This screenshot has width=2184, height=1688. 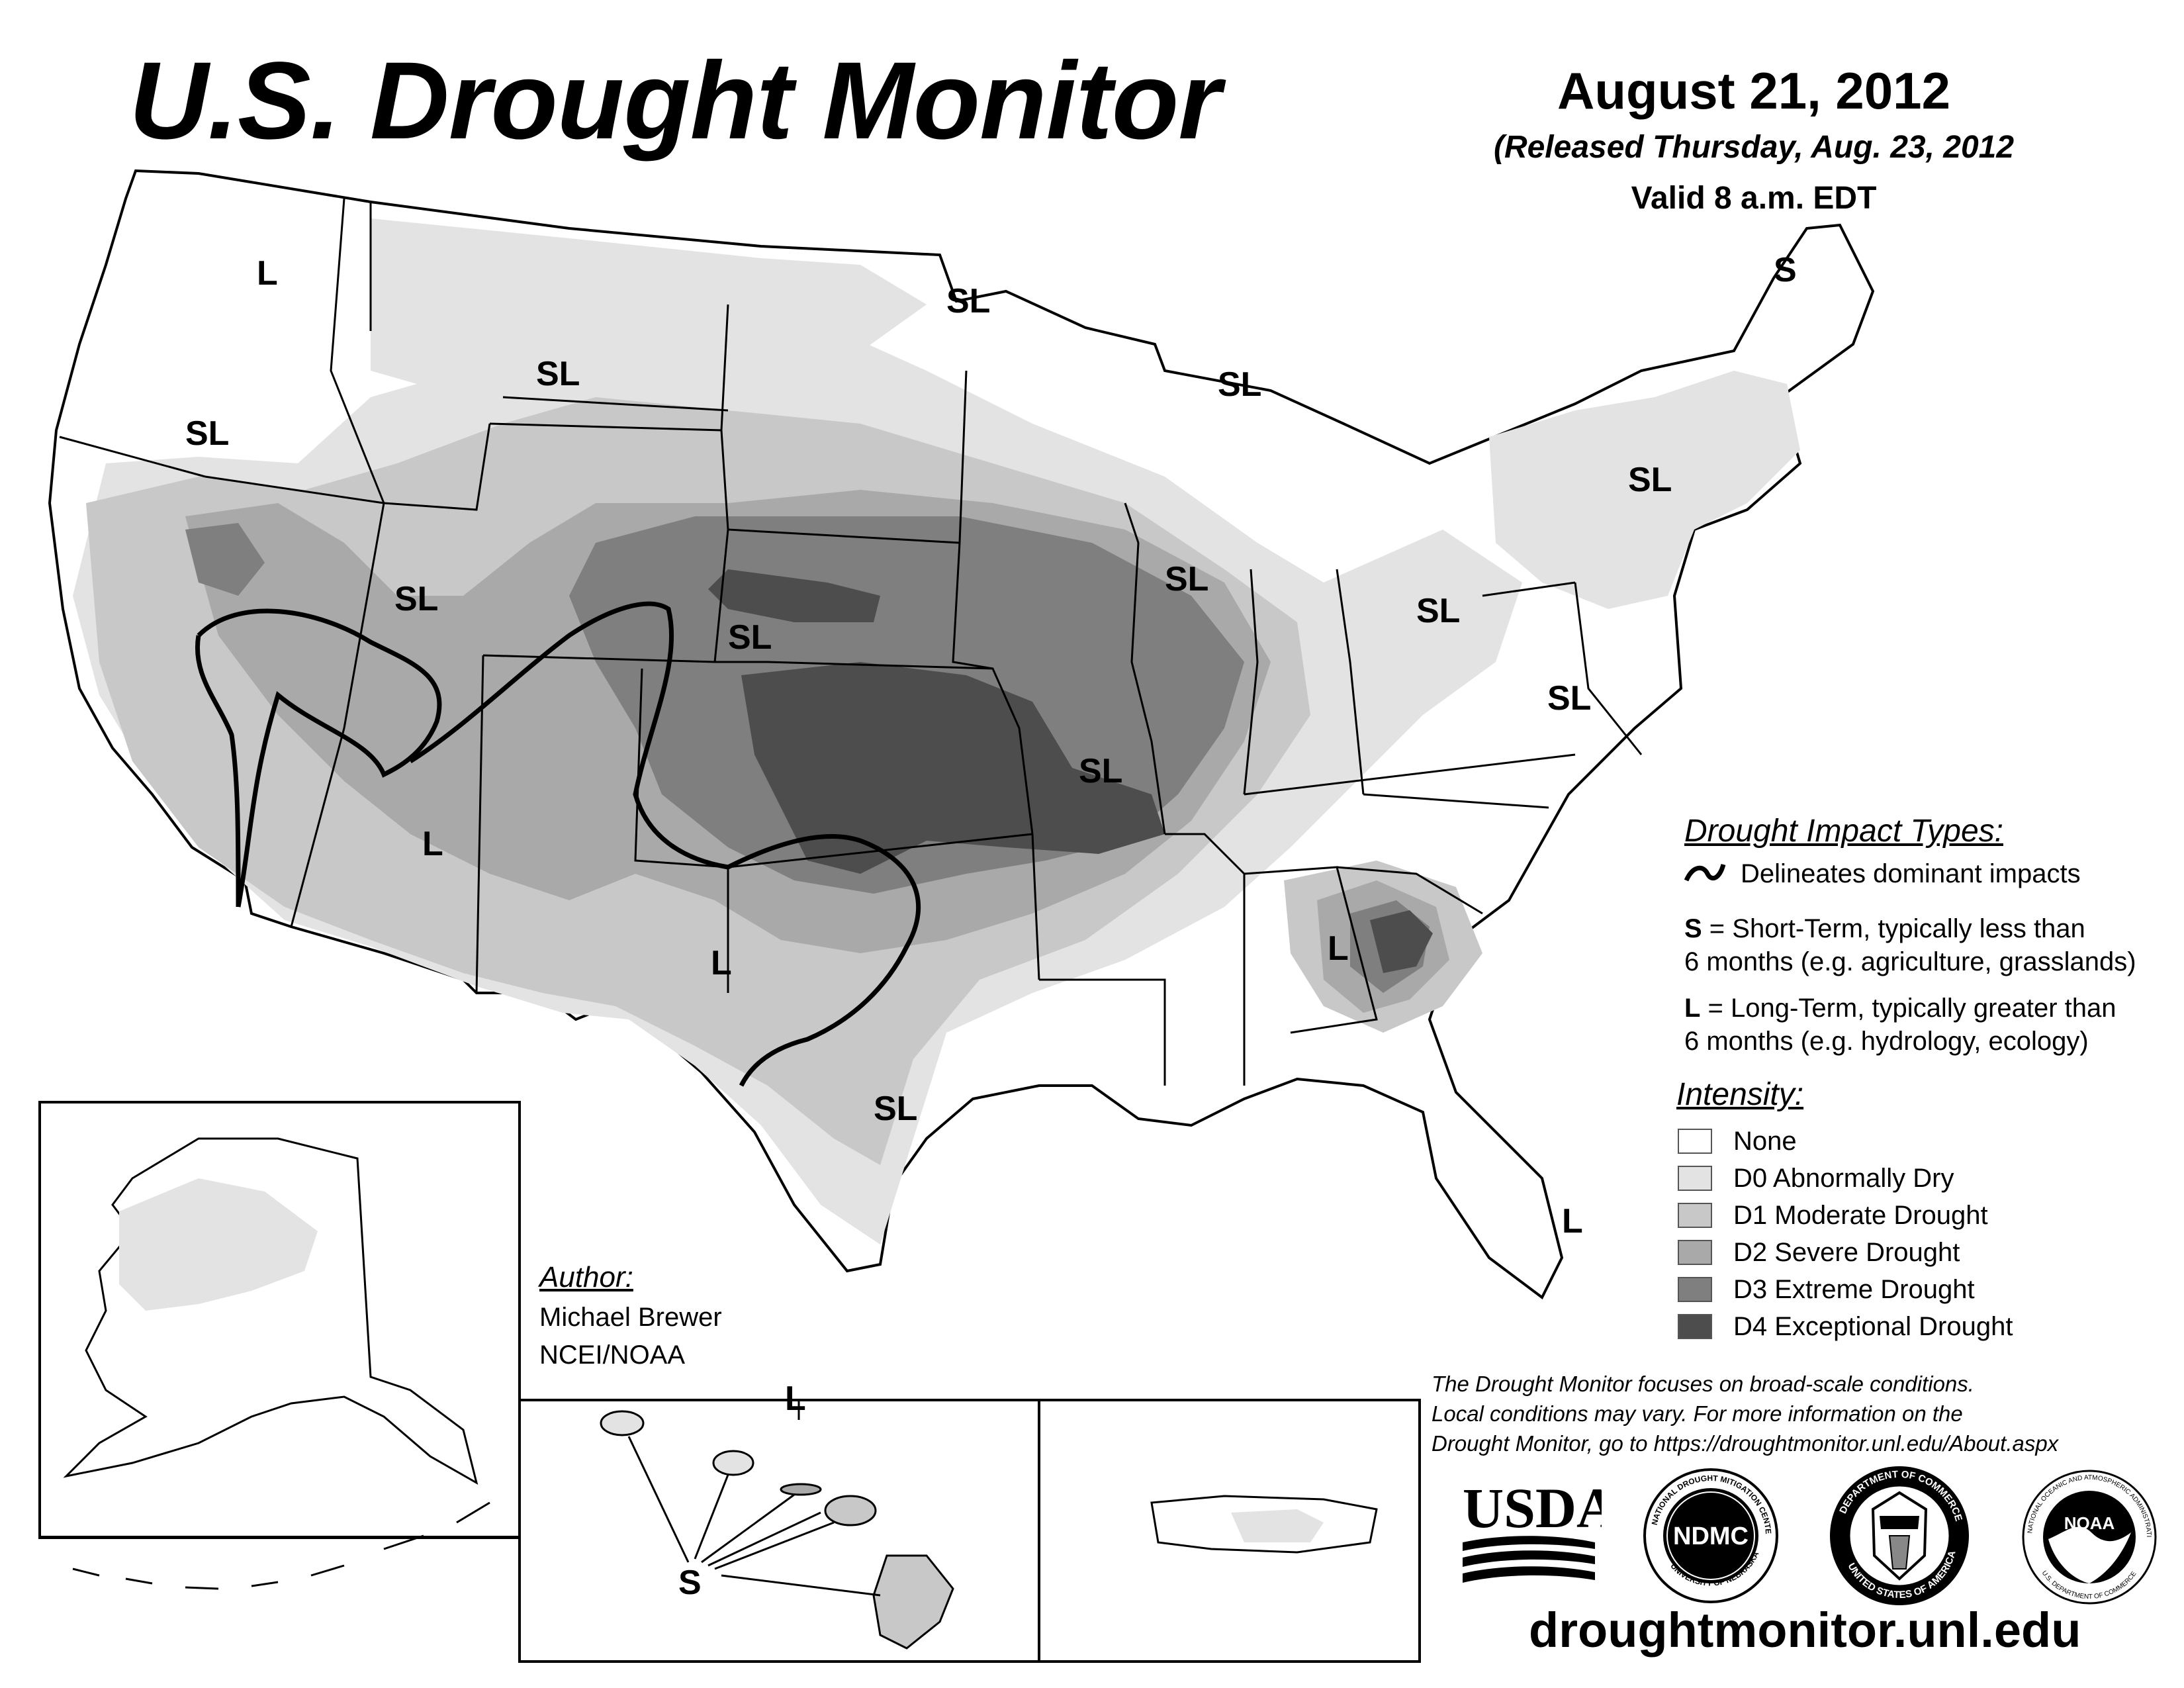 I want to click on region-label-pacific-northwest: L, so click(x=267, y=273).